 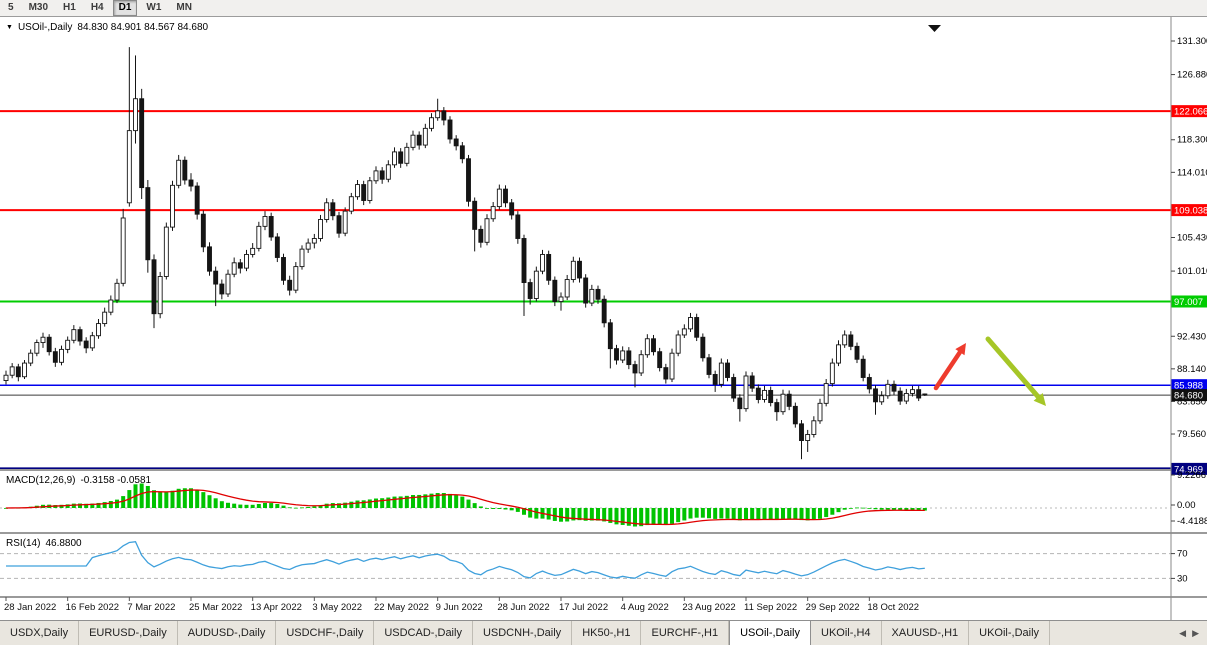 I want to click on svg-text: 9.2266, so click(x=1191, y=475).